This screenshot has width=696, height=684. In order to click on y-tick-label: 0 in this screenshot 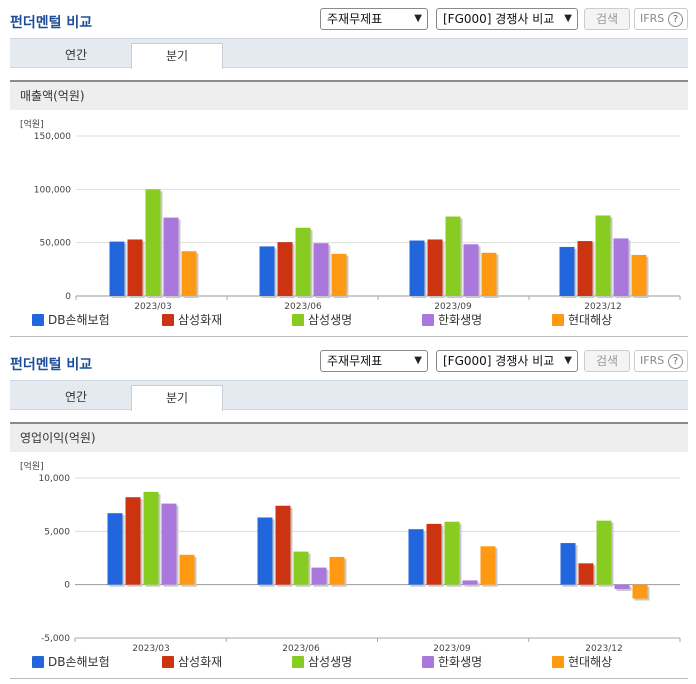, I will do `click(67, 586)`.